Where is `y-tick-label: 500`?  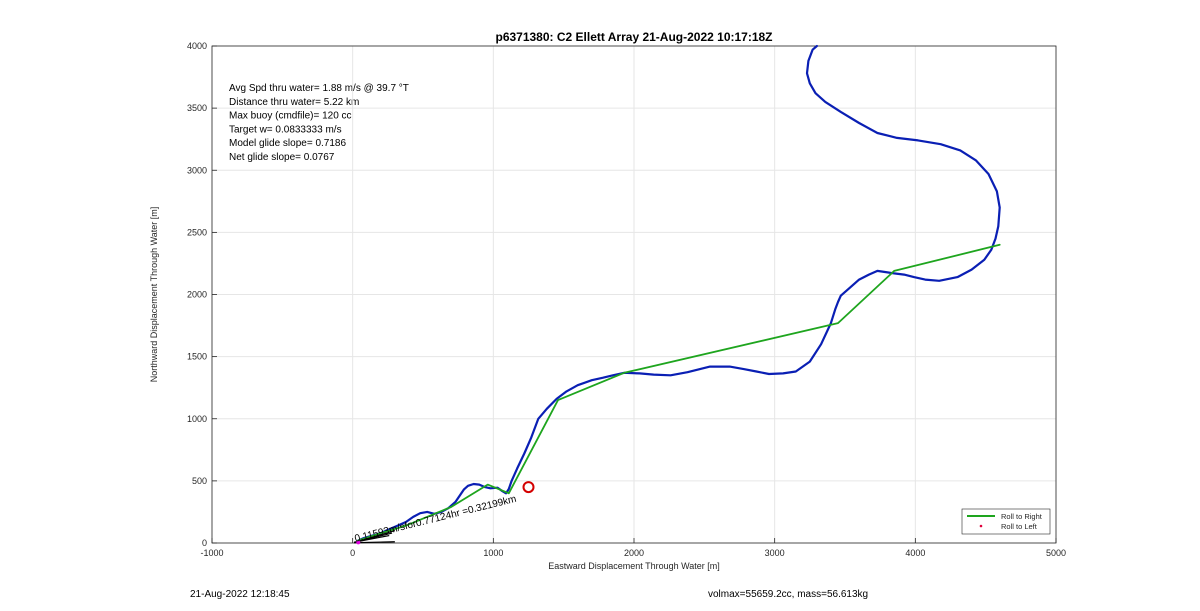
y-tick-label: 500 is located at coordinates (199, 481).